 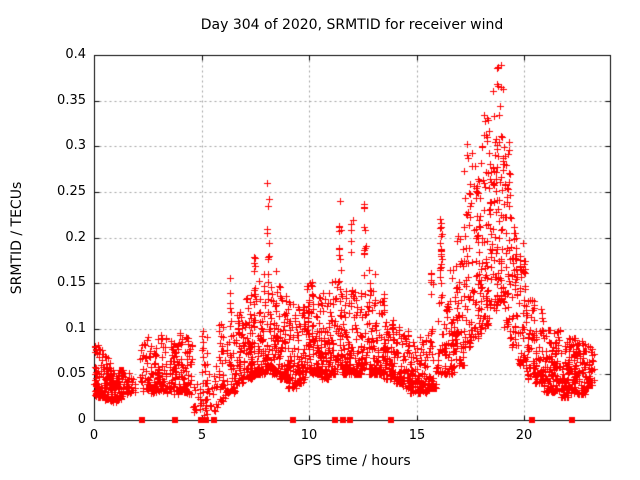 What do you see at coordinates (71, 282) in the screenshot?
I see `y-tick-label: 0.15` at bounding box center [71, 282].